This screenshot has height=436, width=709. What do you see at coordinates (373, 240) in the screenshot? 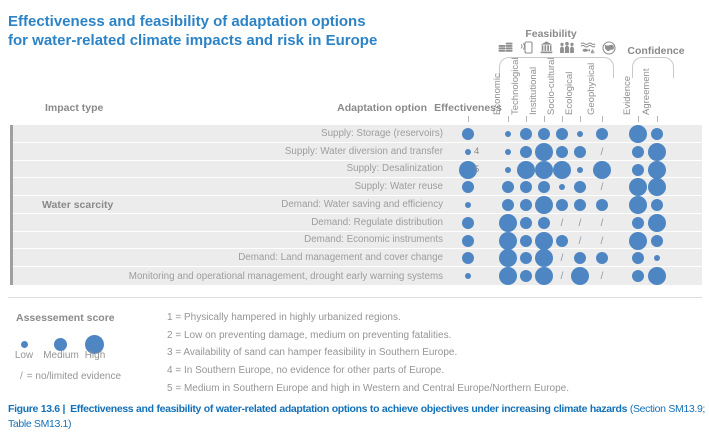
I see `adaptation-option-label: Demand: Economic instruments` at bounding box center [373, 240].